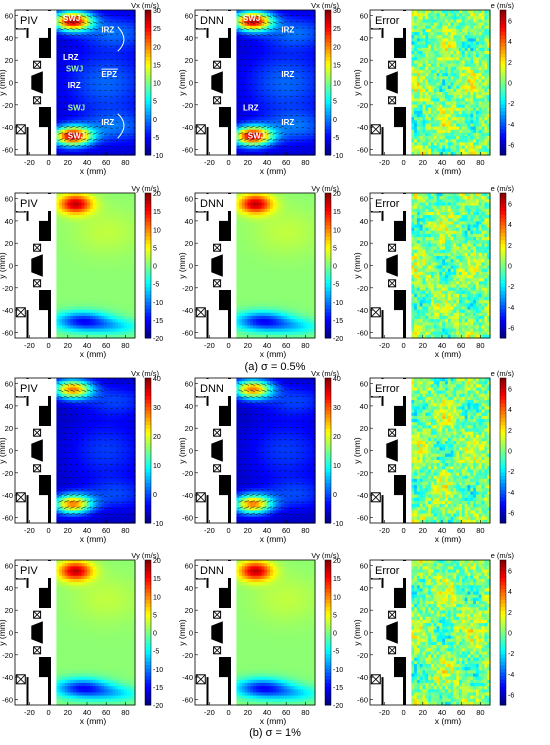 The image size is (550, 745). What do you see at coordinates (364, 16) in the screenshot?
I see `y-tick-label: 60` at bounding box center [364, 16].